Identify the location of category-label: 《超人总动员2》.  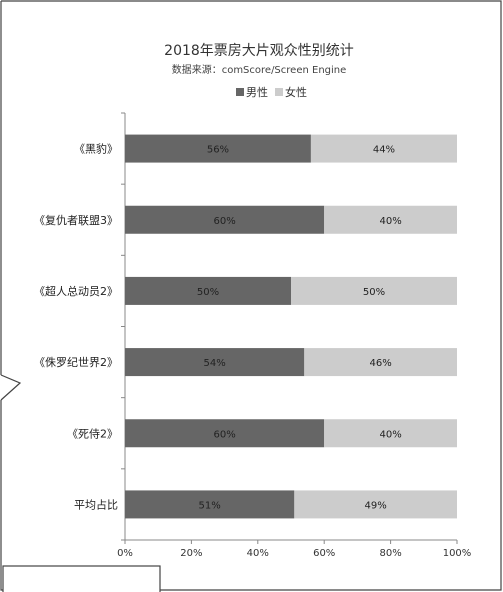
(76, 291).